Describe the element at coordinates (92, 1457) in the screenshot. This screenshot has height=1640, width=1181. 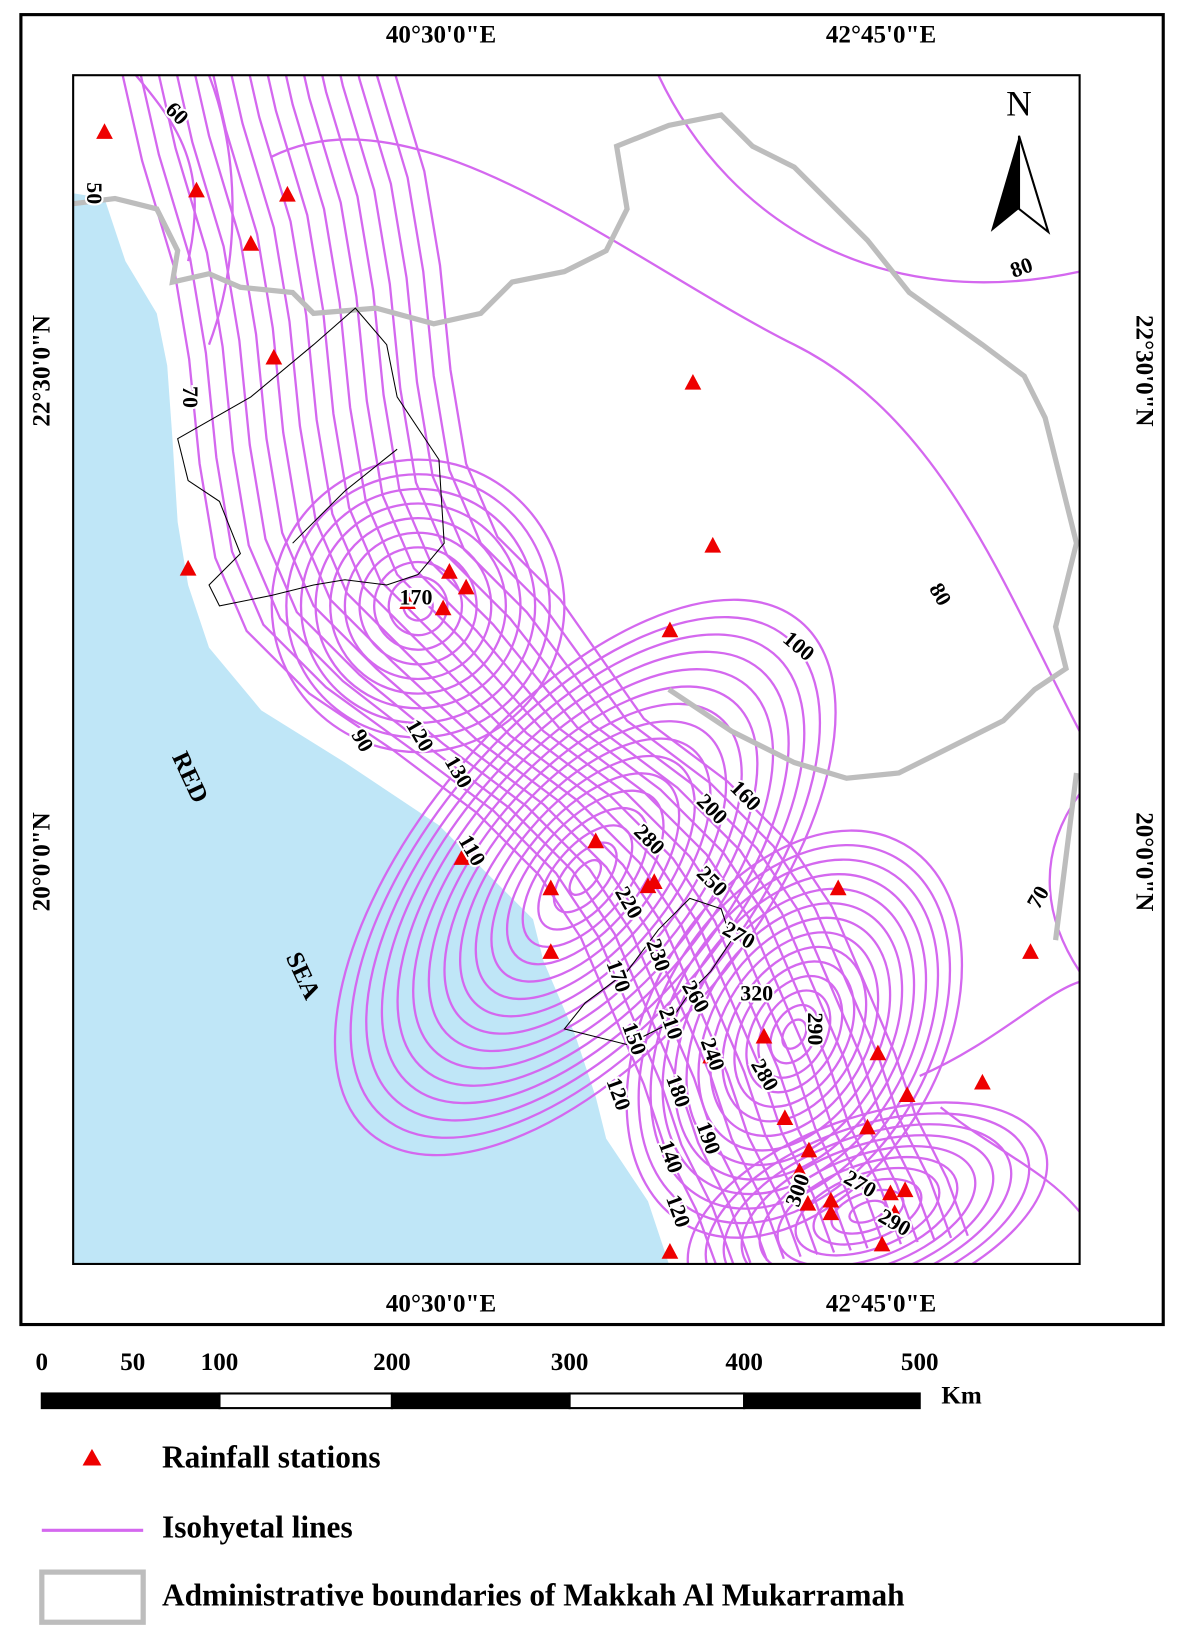
I see `legend-station-symbol` at that location.